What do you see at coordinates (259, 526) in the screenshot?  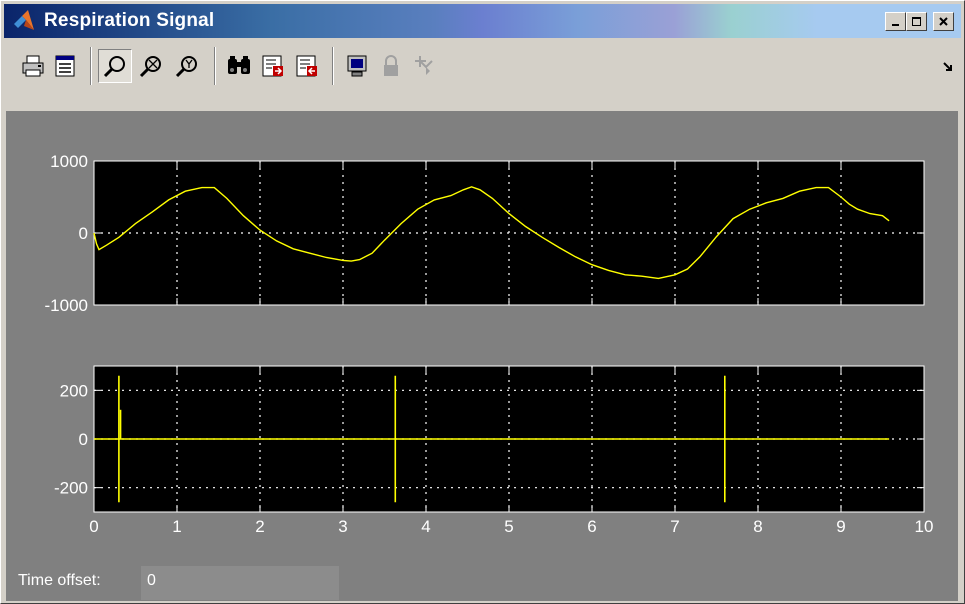 I see `x-tick-label: 2` at bounding box center [259, 526].